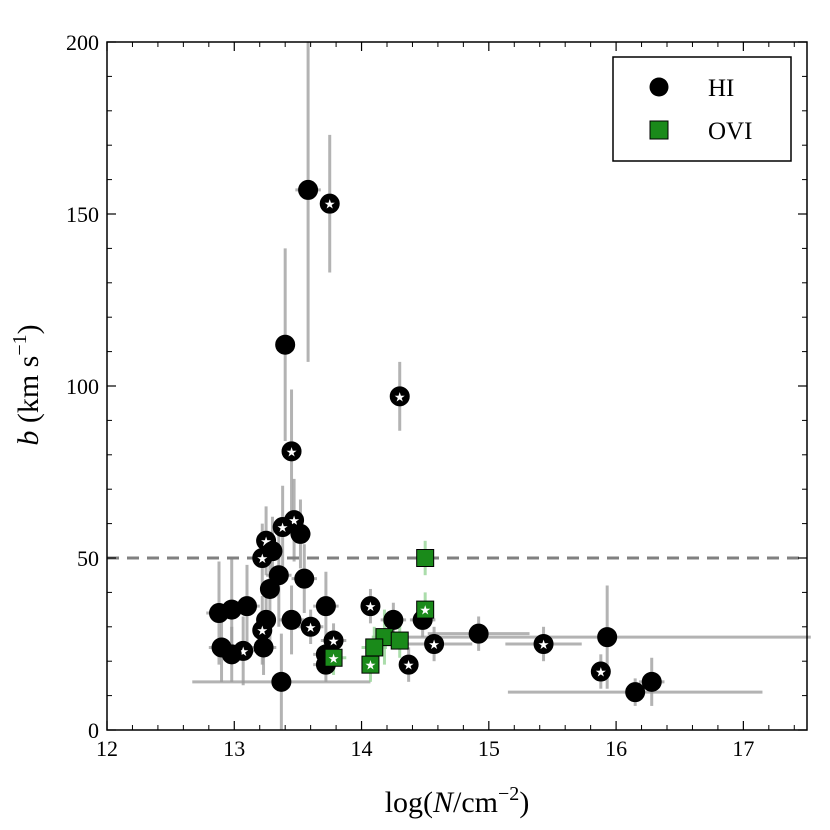  Describe the element at coordinates (616, 748) in the screenshot. I see `x-tick-label: 16` at that location.